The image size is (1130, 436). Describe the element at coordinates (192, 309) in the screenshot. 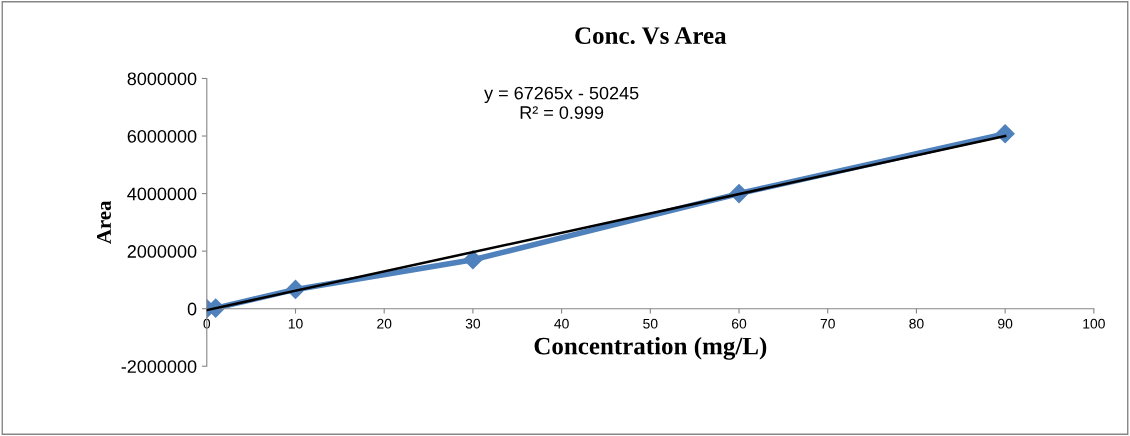

I see `y-tick-label: 0` at that location.